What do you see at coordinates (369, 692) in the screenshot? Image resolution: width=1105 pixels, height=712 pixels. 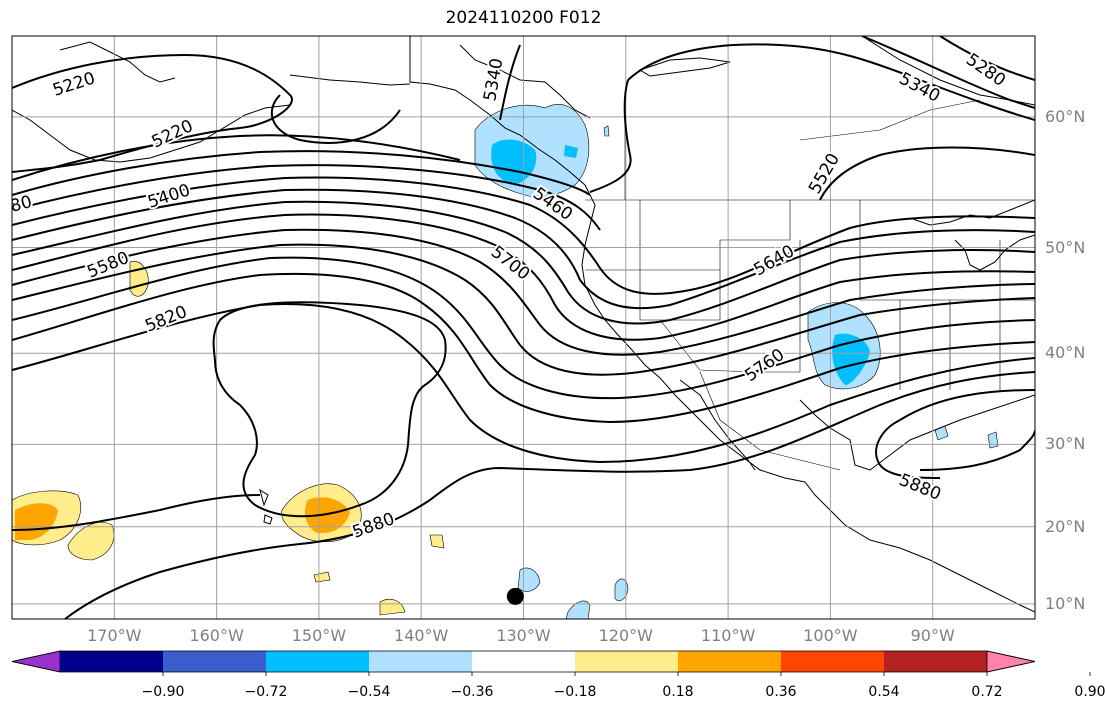 I see `colorbar-tick-label: −0.54` at bounding box center [369, 692].